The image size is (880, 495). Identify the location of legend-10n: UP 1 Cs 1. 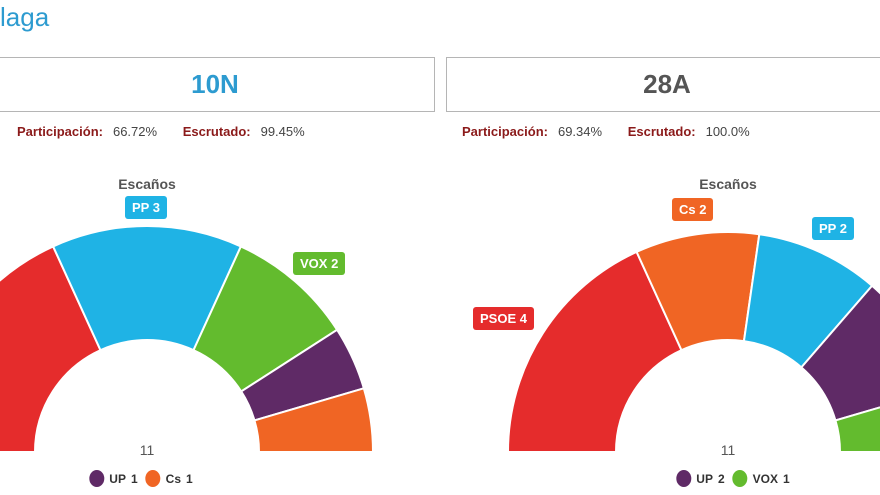
(141, 478).